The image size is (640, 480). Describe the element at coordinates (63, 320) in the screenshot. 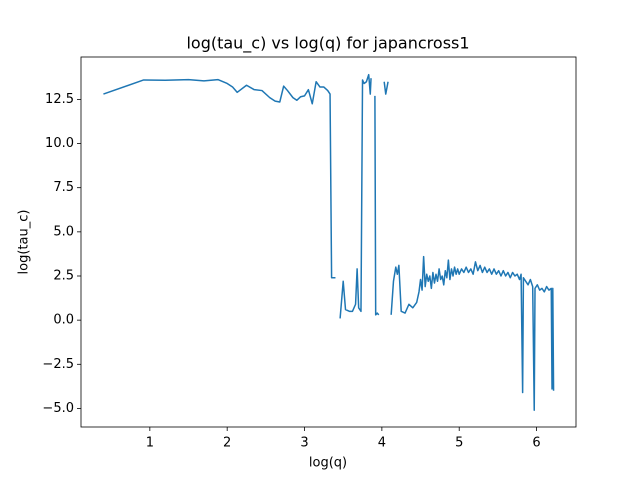

I see `y-tick-label: 0.0` at that location.